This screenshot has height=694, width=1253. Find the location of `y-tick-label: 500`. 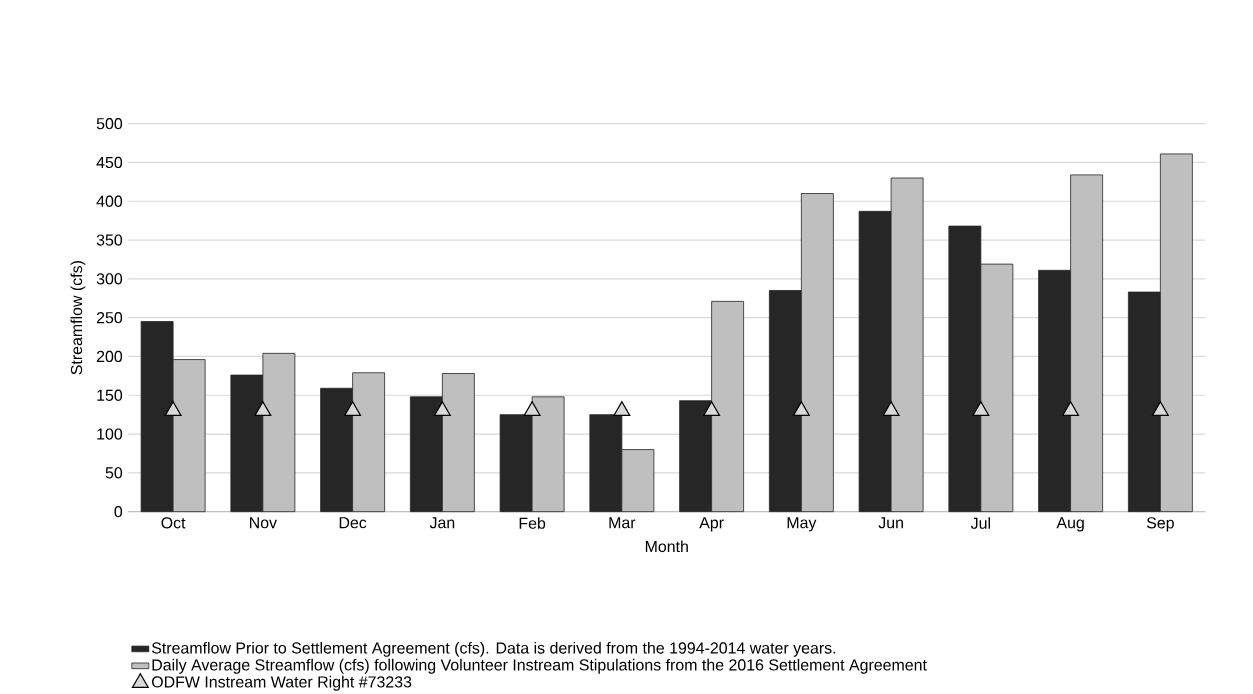

y-tick-label: 500 is located at coordinates (109, 124).